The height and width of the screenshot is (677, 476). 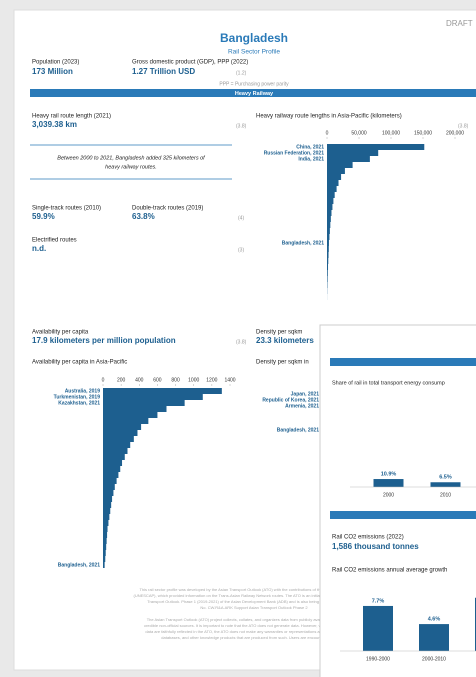 I want to click on stat-label: Heavy rail route length (2021), so click(x=71, y=117).